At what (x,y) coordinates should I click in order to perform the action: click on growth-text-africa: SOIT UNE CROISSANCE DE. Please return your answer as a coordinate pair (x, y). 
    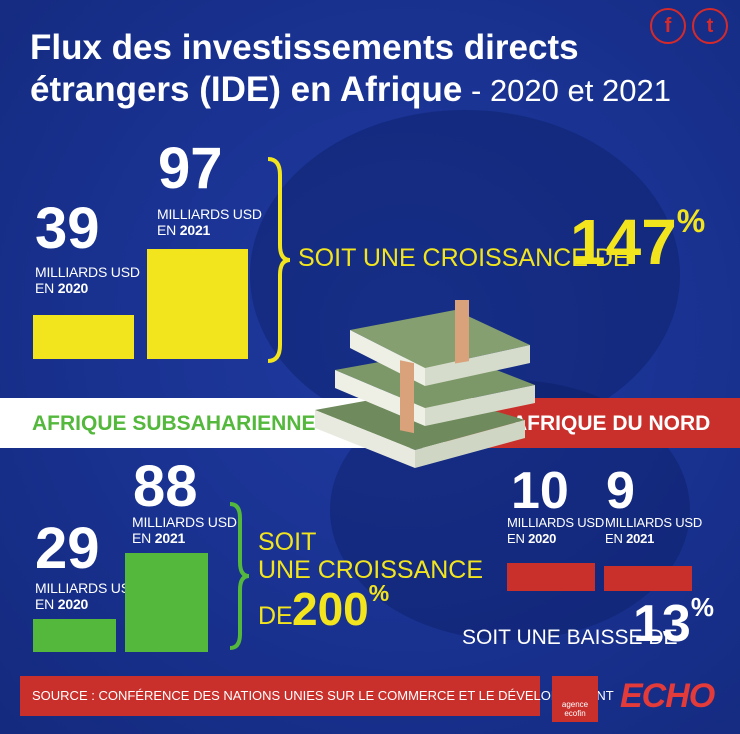
    Looking at the image, I should click on (464, 258).